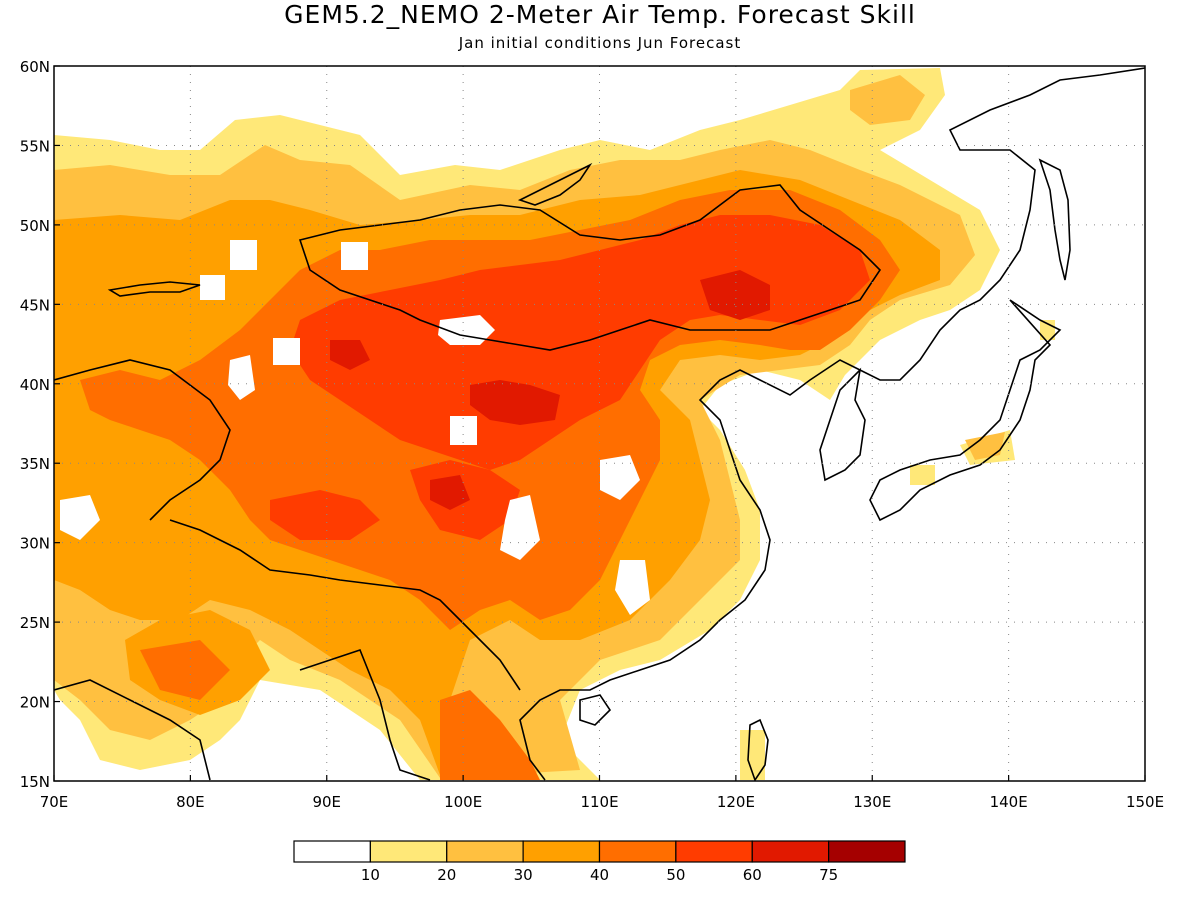 The width and height of the screenshot is (1200, 900). I want to click on legend-colorbar: 10 20 30 40 50 60 75, so click(599, 862).